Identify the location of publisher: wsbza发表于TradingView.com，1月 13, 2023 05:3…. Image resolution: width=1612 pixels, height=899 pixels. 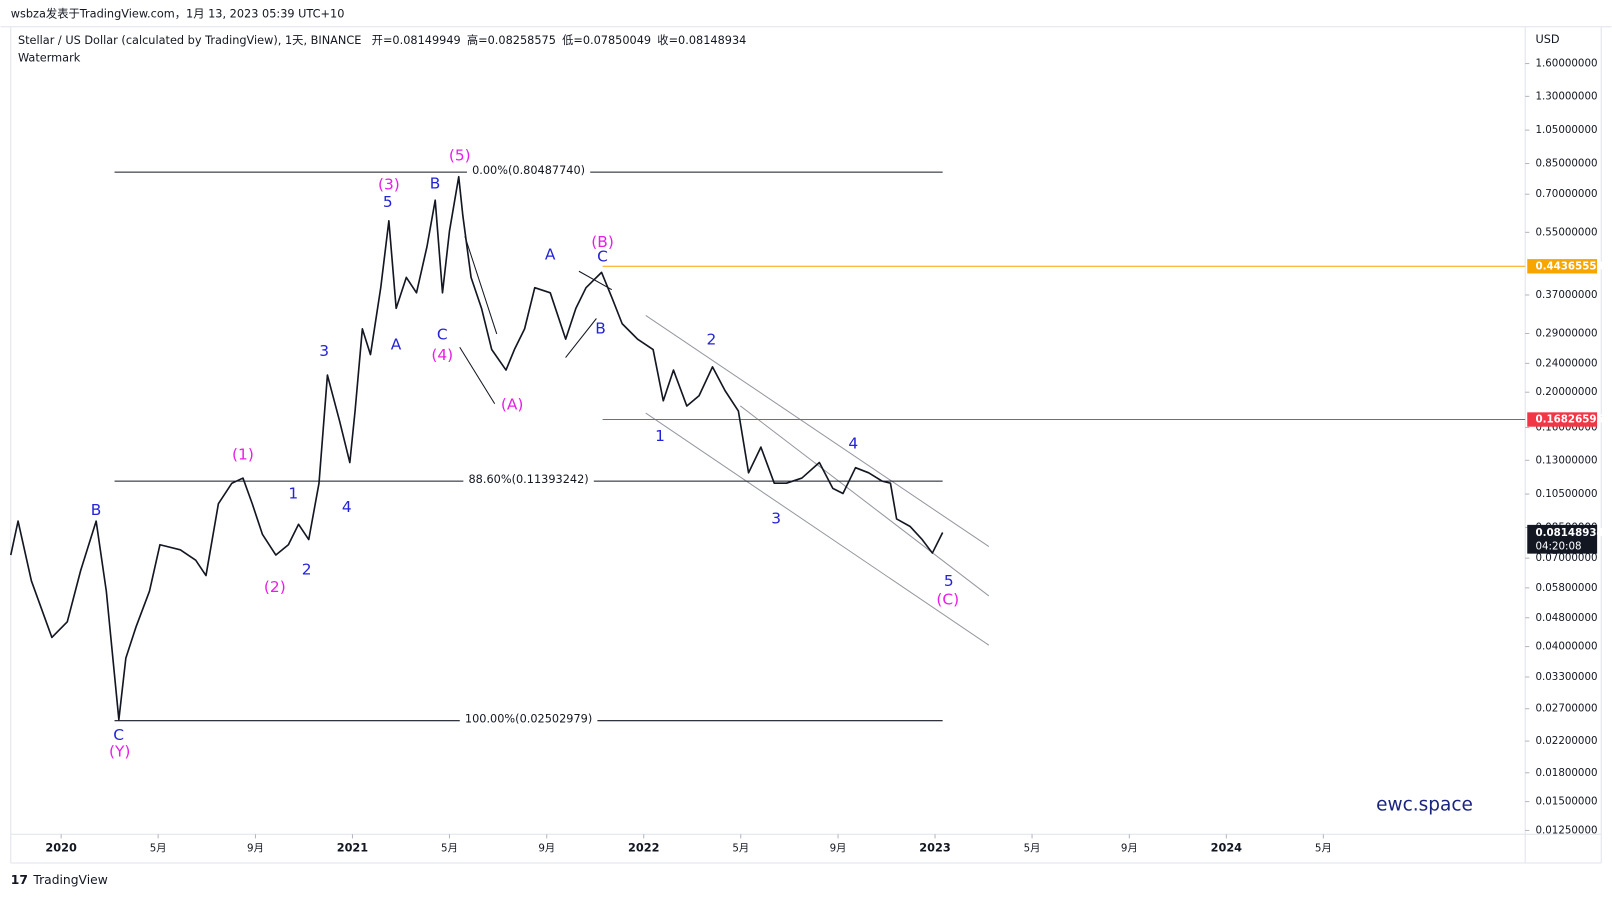
(178, 13).